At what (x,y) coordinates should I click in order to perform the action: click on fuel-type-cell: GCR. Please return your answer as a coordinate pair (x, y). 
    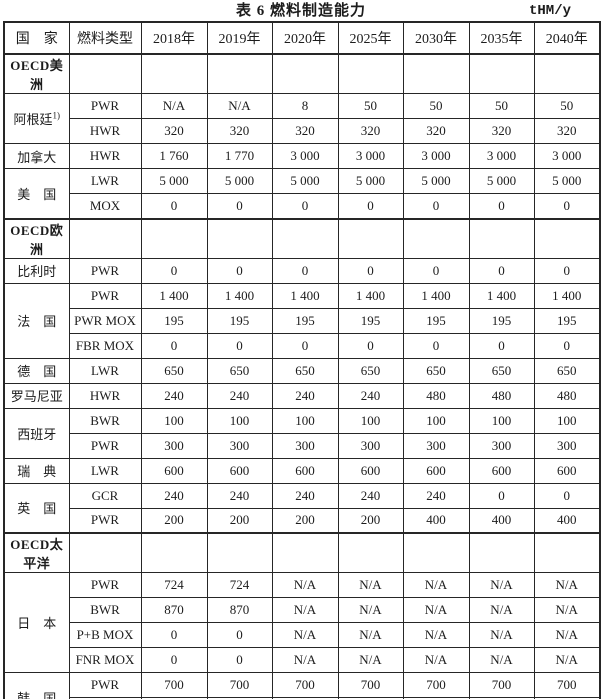
    Looking at the image, I should click on (105, 495).